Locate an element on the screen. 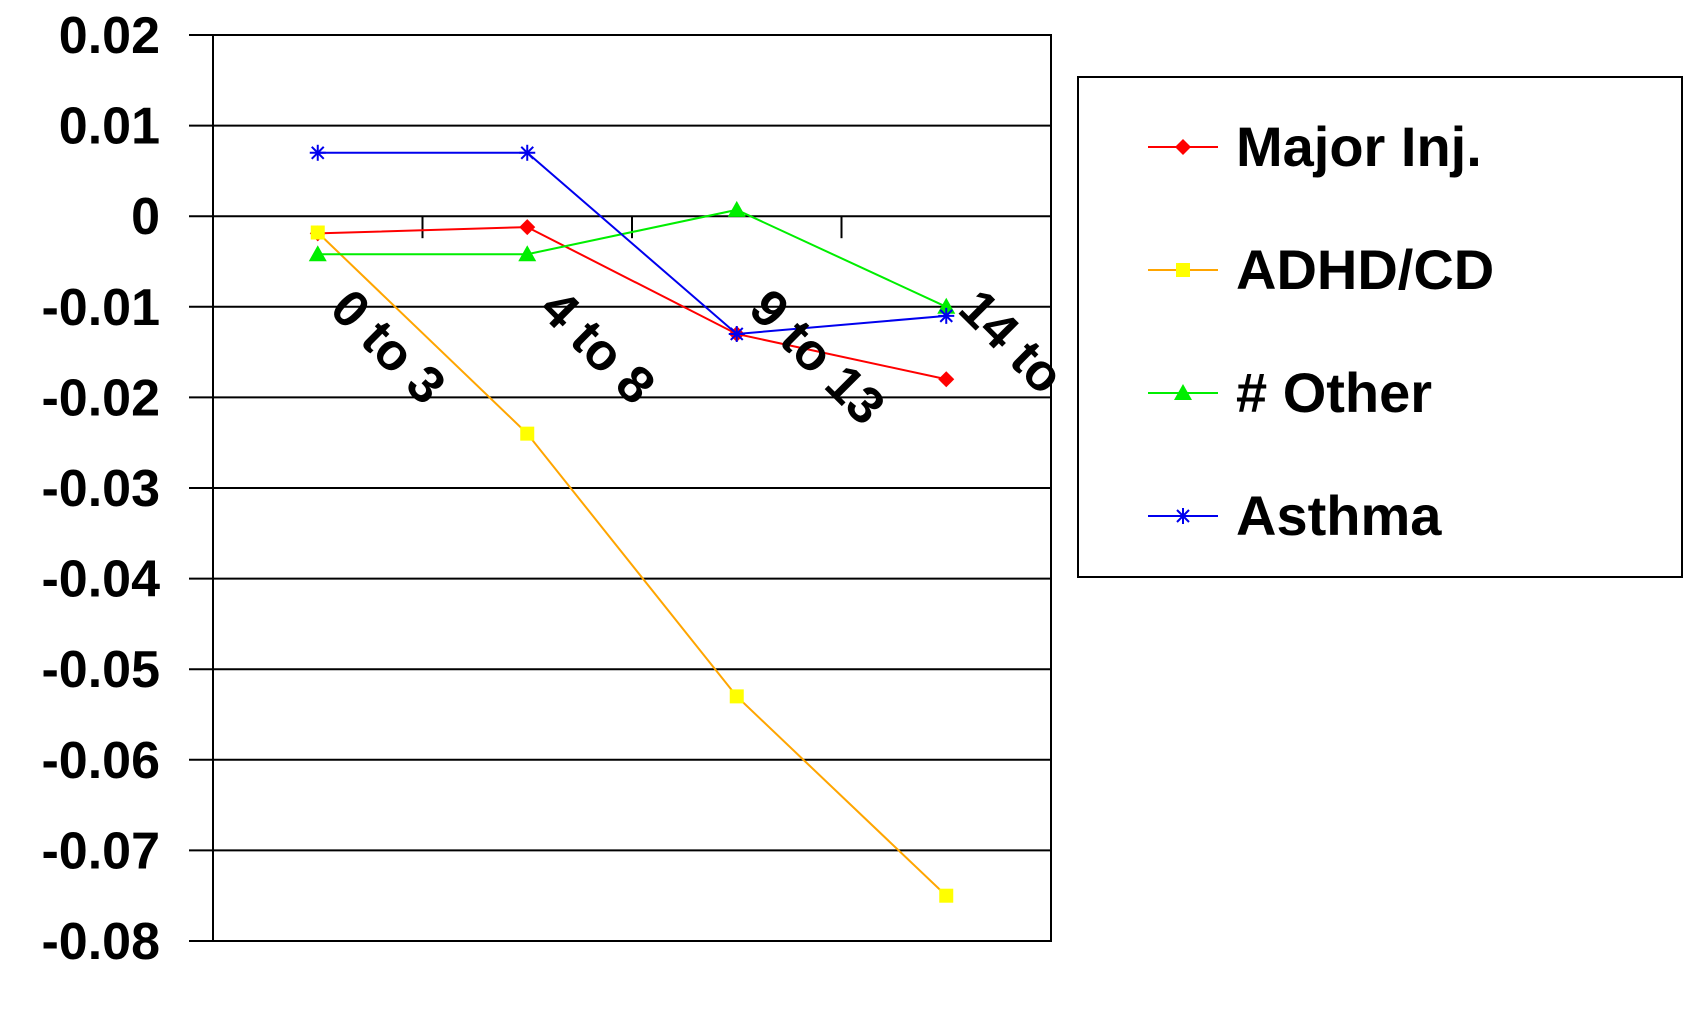  legend-label: Major Inj. is located at coordinates (1359, 146).